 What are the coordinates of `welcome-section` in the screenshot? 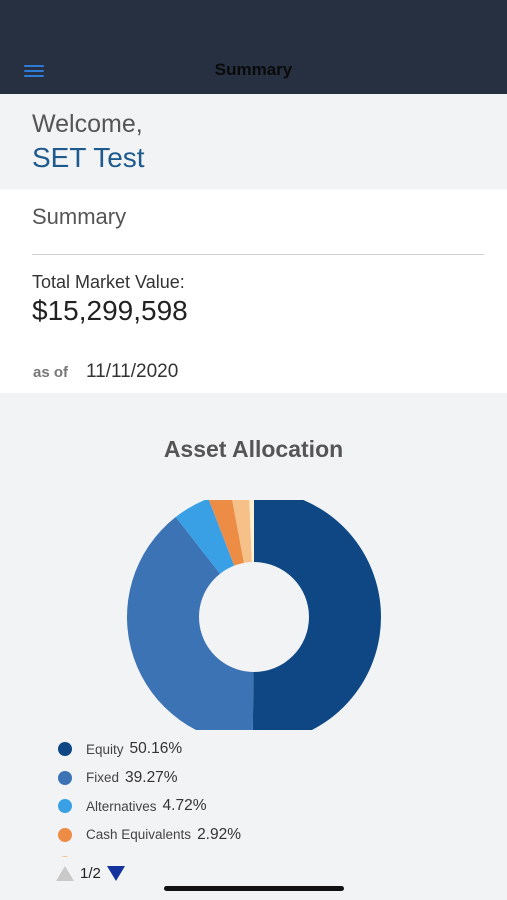 It's located at (253, 141).